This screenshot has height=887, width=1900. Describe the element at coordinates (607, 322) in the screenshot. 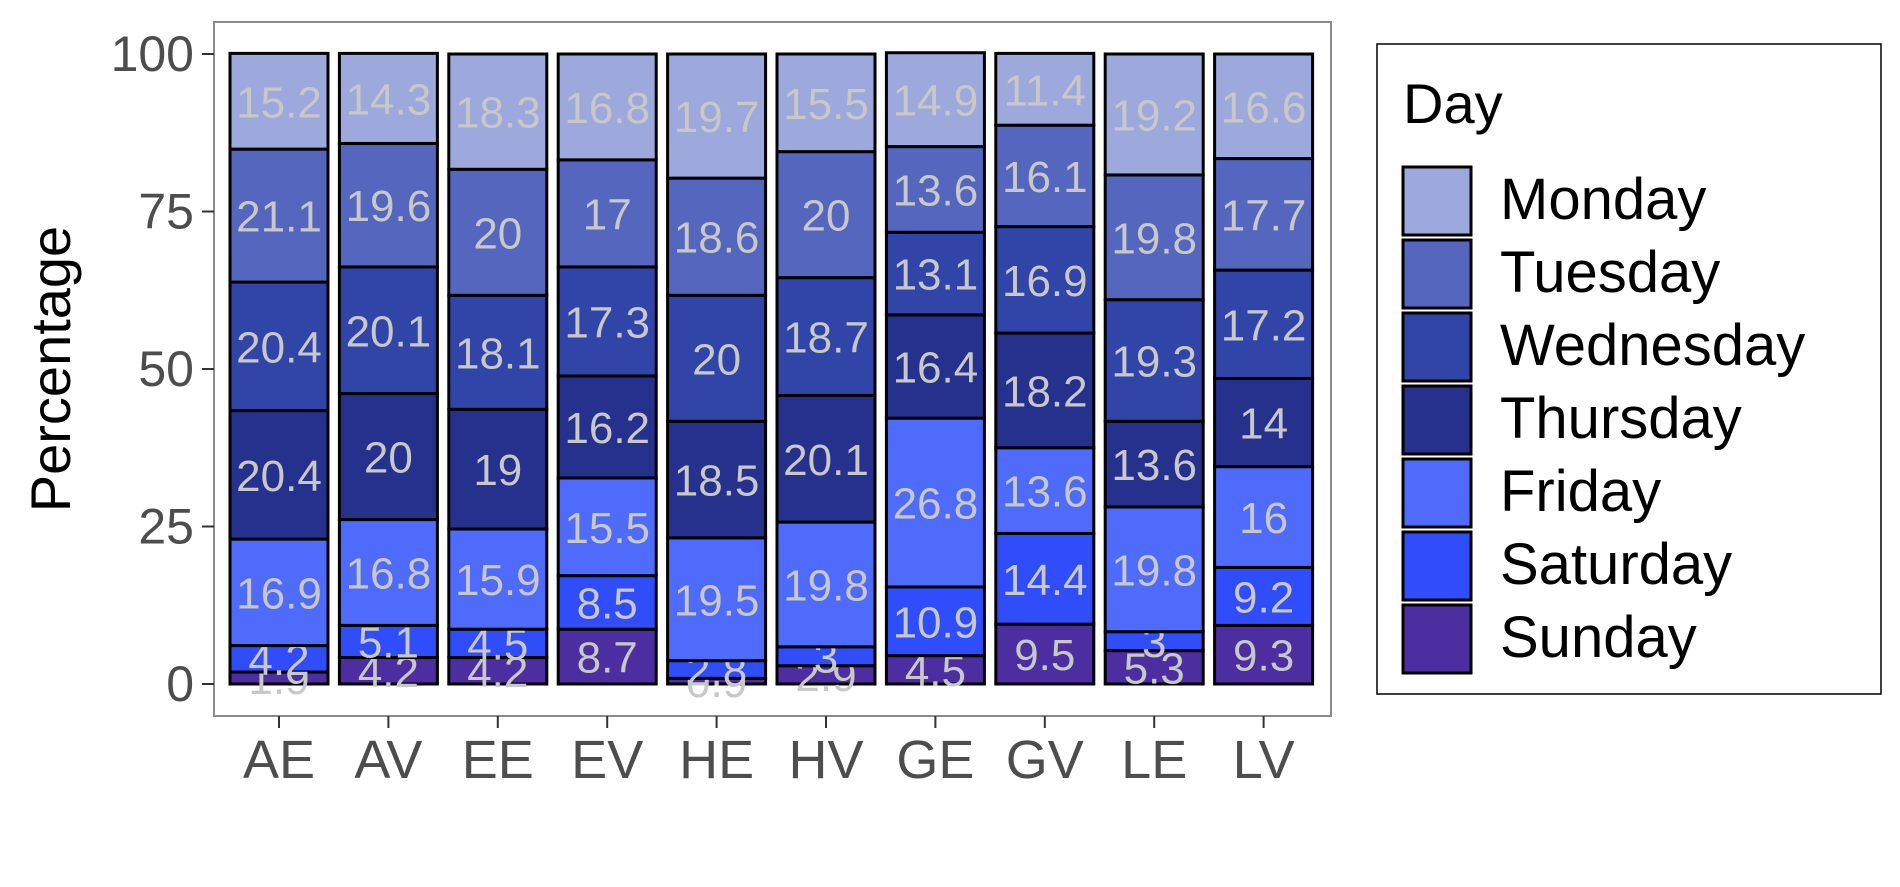

I see `bar-value-label: 17.3` at that location.